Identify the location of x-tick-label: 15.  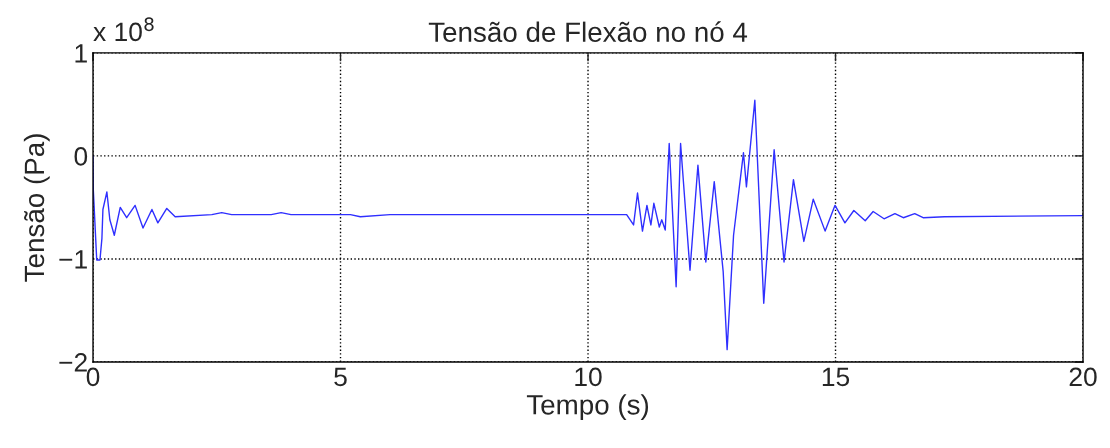
(836, 377).